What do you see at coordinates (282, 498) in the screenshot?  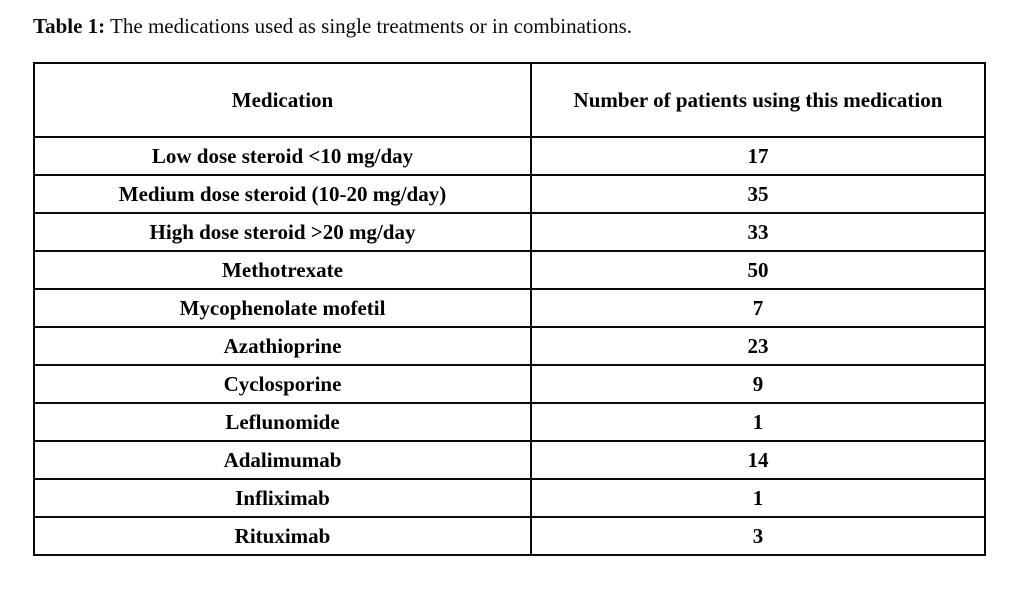 I see `medication-cell: Infliximab` at bounding box center [282, 498].